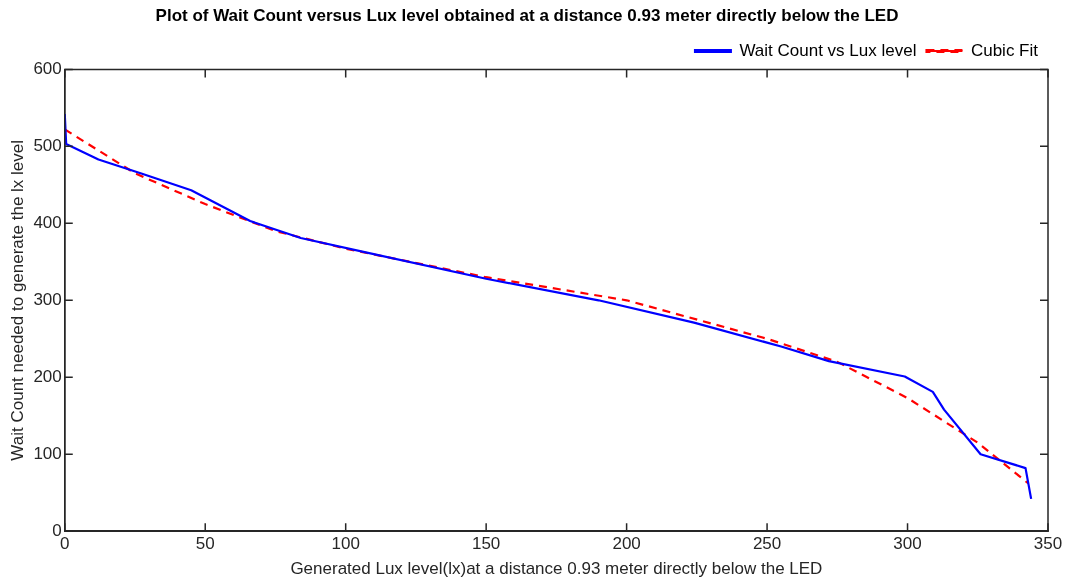  I want to click on chart-title: Plot of Wait Count versus Lux level obtained at a distance 0.93 meter directly below the LED, so click(527, 15).